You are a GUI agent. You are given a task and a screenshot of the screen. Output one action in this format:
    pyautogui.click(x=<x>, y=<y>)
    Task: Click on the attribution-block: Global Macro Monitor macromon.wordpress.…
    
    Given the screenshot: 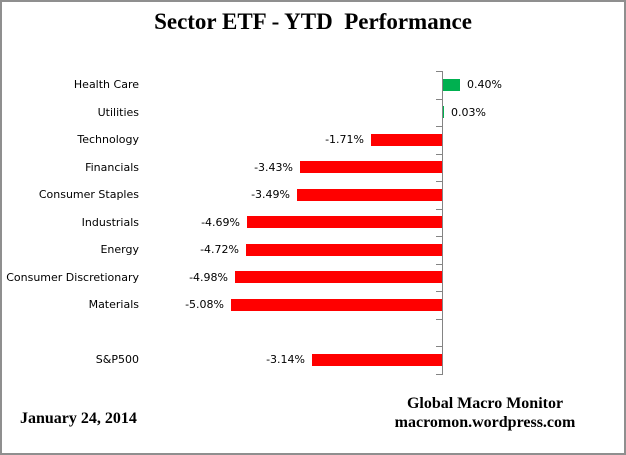 What is the action you would take?
    pyautogui.click(x=485, y=413)
    